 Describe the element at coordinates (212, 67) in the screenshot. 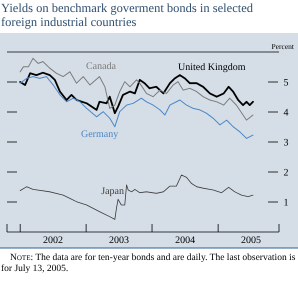

I see `series-label: United Kingdom` at that location.